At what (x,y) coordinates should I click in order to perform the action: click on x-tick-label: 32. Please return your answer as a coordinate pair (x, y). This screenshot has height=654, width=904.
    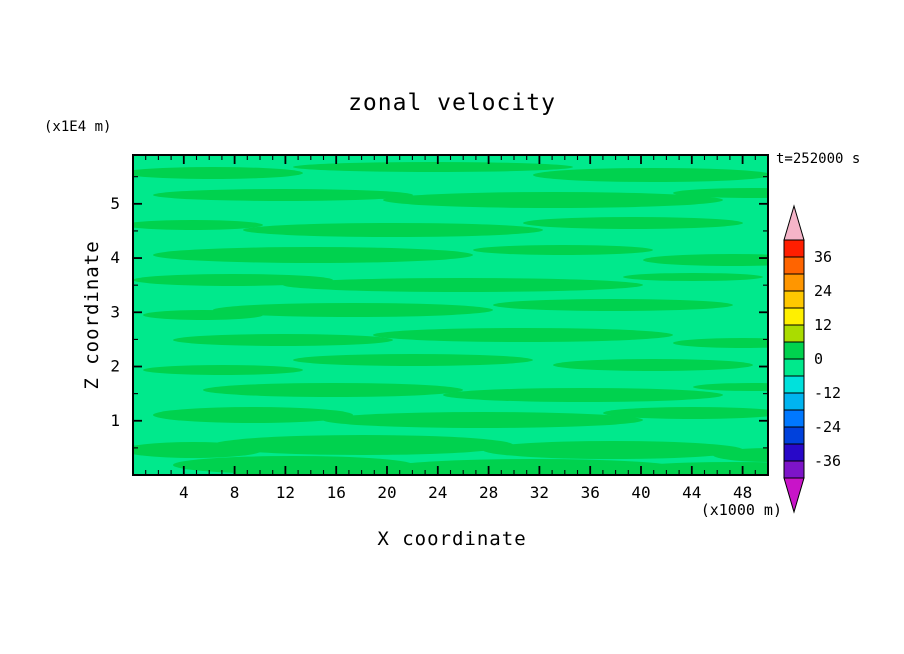
    Looking at the image, I should click on (539, 492).